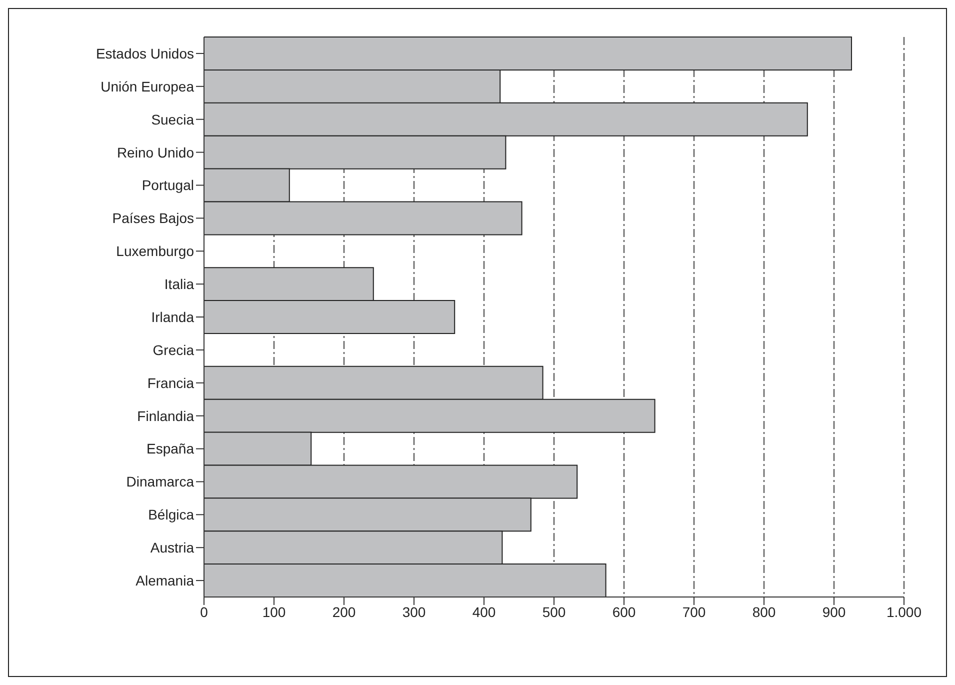 This screenshot has width=955, height=685. I want to click on x-tick-label: 200, so click(344, 612).